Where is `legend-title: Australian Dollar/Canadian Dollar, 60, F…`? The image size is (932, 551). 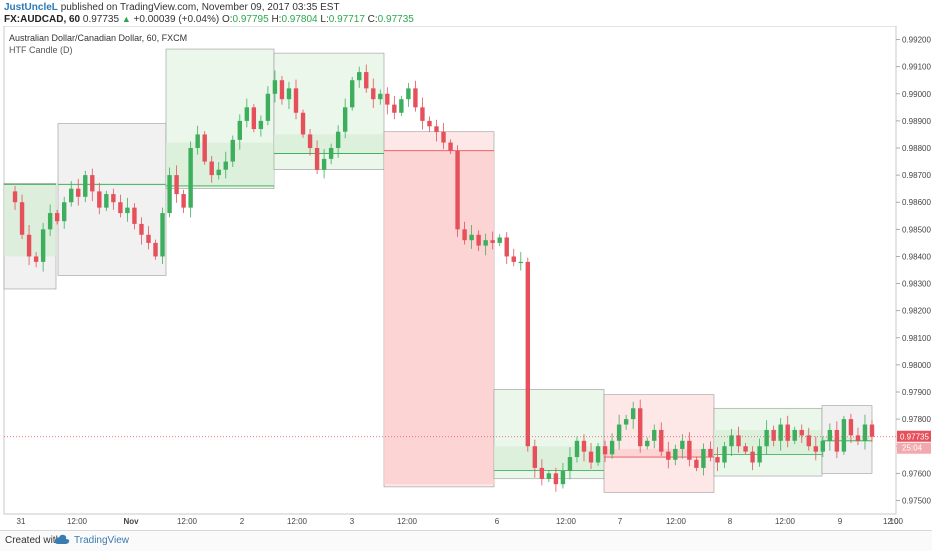
legend-title: Australian Dollar/Canadian Dollar, 60, F… is located at coordinates (98, 38).